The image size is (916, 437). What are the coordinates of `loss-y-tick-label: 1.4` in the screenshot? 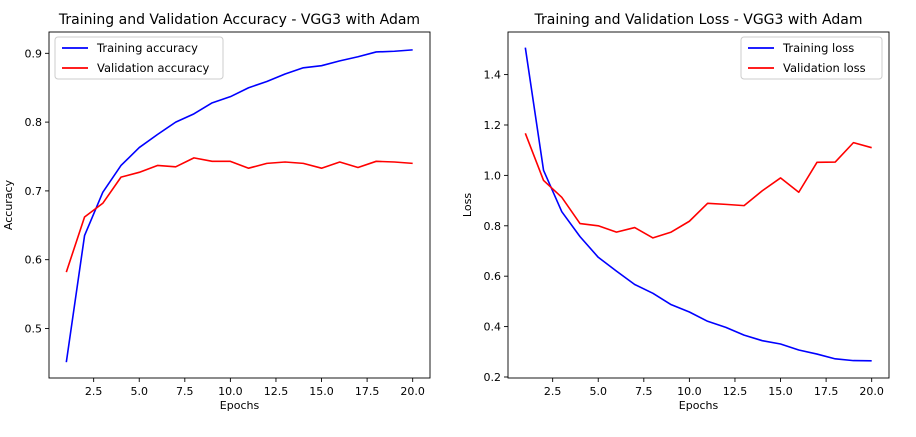 It's located at (493, 75).